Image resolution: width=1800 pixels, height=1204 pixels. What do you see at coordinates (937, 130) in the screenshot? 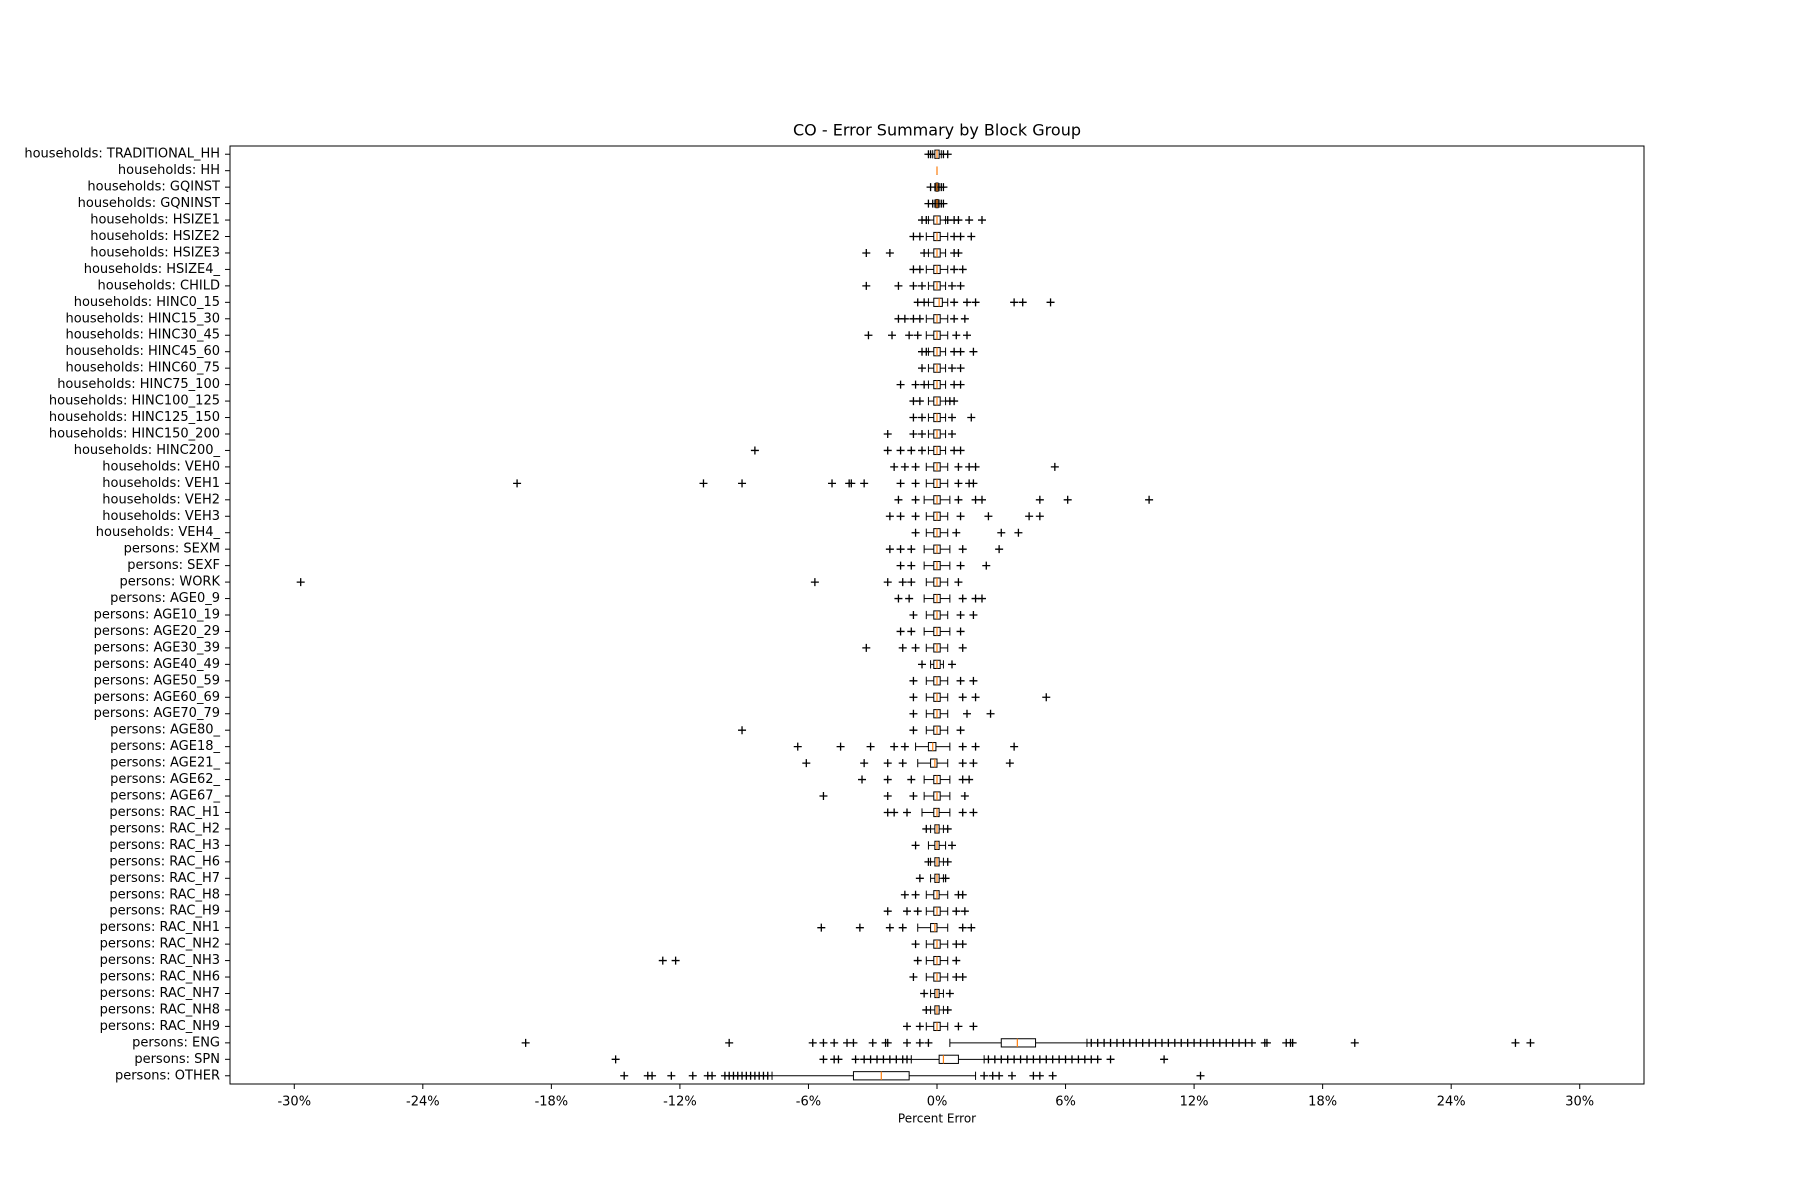
I see `chart-title: CO - Error Summary by Block Group` at bounding box center [937, 130].